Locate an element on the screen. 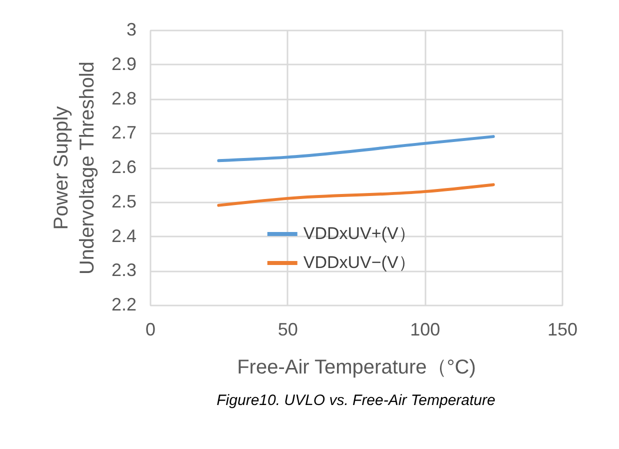  x-tick-label: 100 is located at coordinates (425, 330).